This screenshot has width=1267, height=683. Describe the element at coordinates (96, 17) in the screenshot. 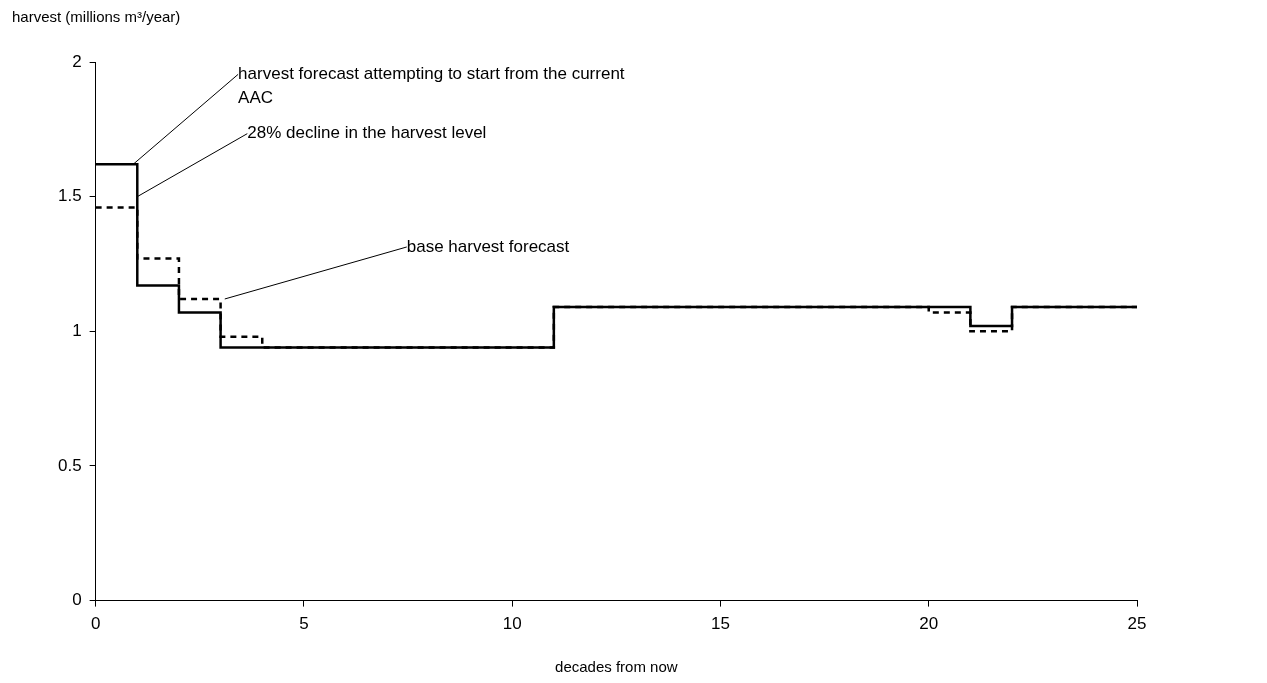

I see `y-axis-title: harvest (millions m³/year)` at that location.